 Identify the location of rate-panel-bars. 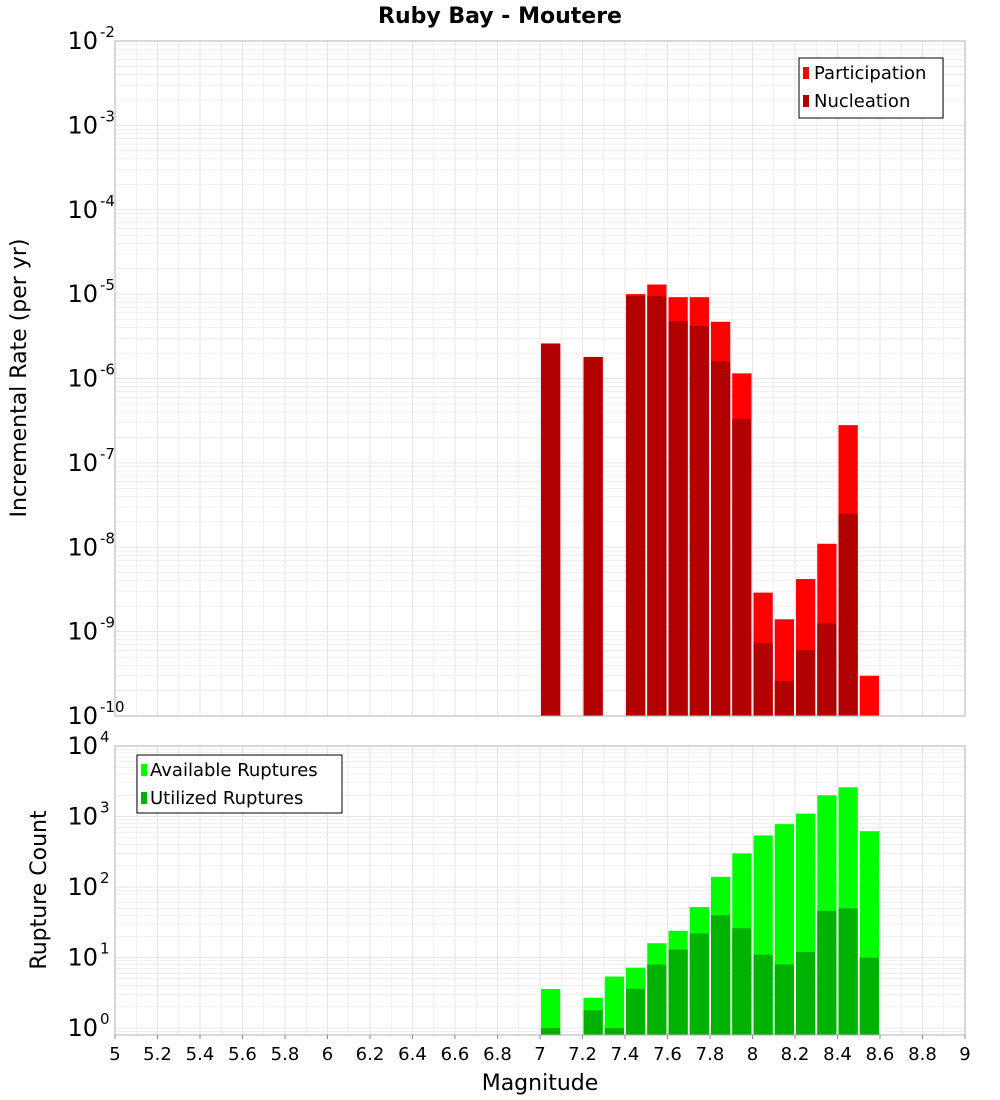
(710, 500).